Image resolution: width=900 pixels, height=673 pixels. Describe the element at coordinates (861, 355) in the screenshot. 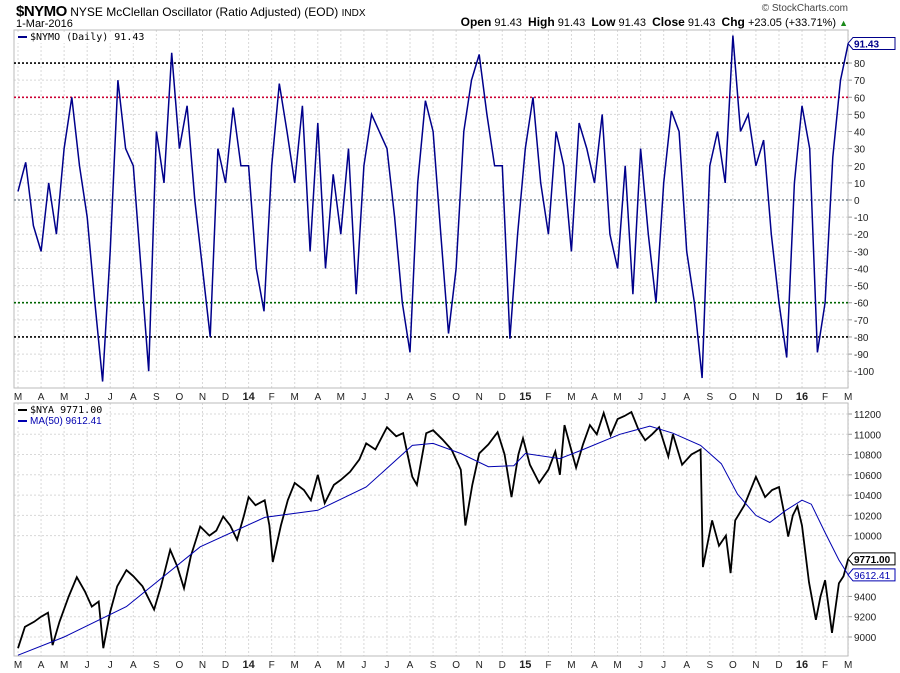

I see `y-tick-label: -90` at that location.